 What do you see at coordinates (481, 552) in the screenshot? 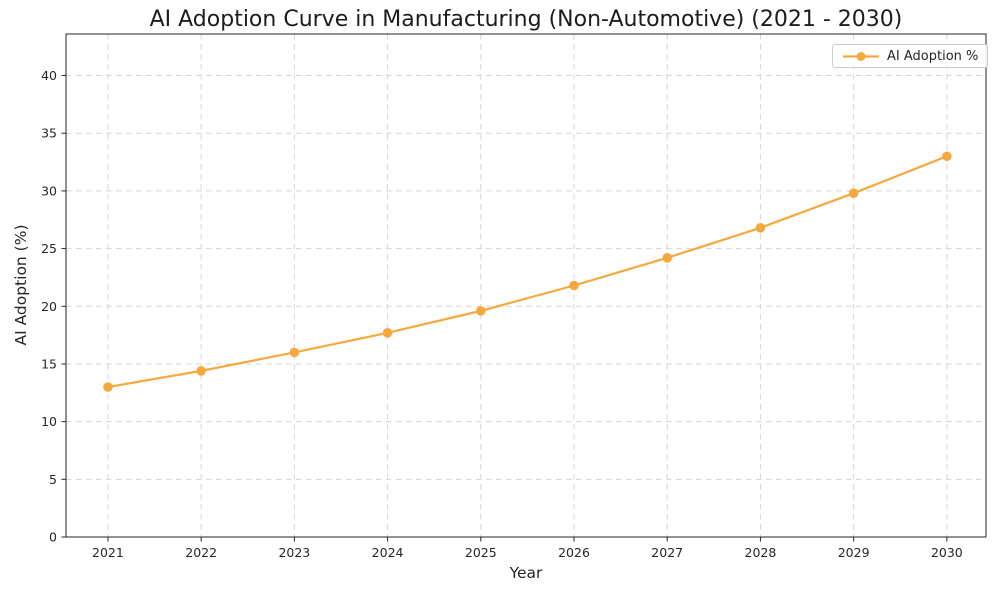
I see `svg-text: 2025` at bounding box center [481, 552].